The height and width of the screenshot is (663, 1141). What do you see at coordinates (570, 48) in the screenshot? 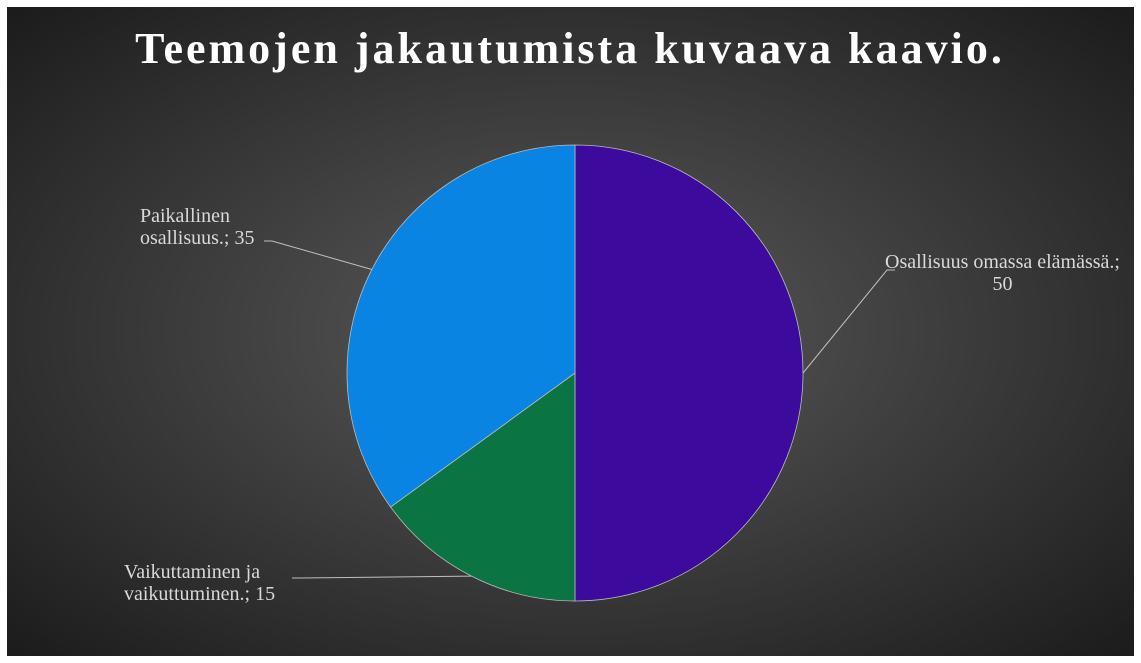
I see `chart-title: Teemojen jakautumista kuvaava kaavio.` at bounding box center [570, 48].